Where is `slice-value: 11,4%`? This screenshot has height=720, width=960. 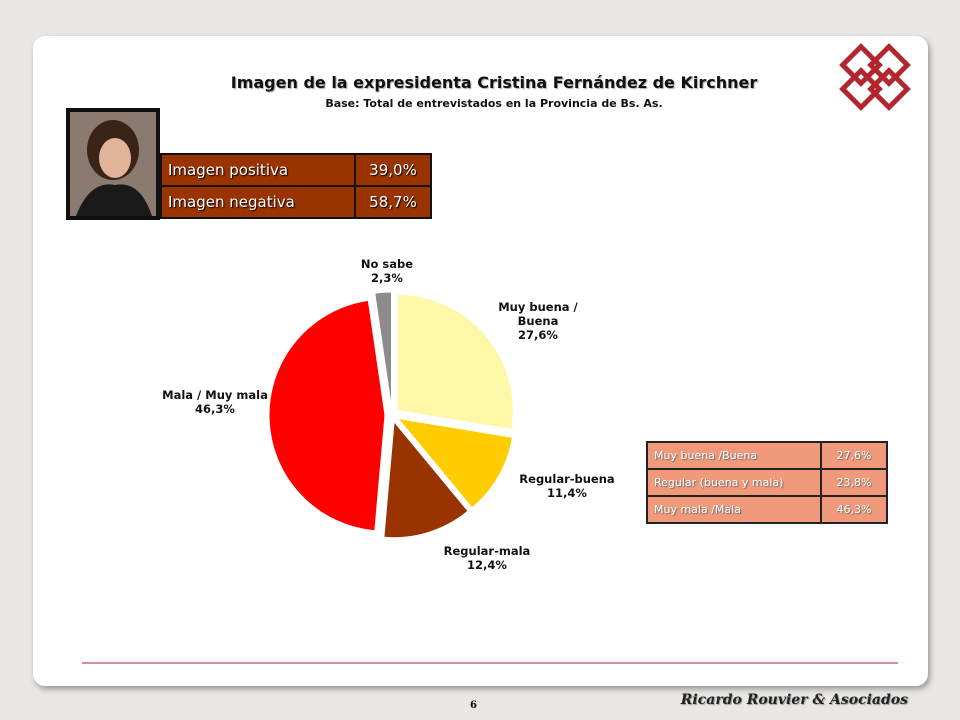
slice-value: 11,4% is located at coordinates (567, 493).